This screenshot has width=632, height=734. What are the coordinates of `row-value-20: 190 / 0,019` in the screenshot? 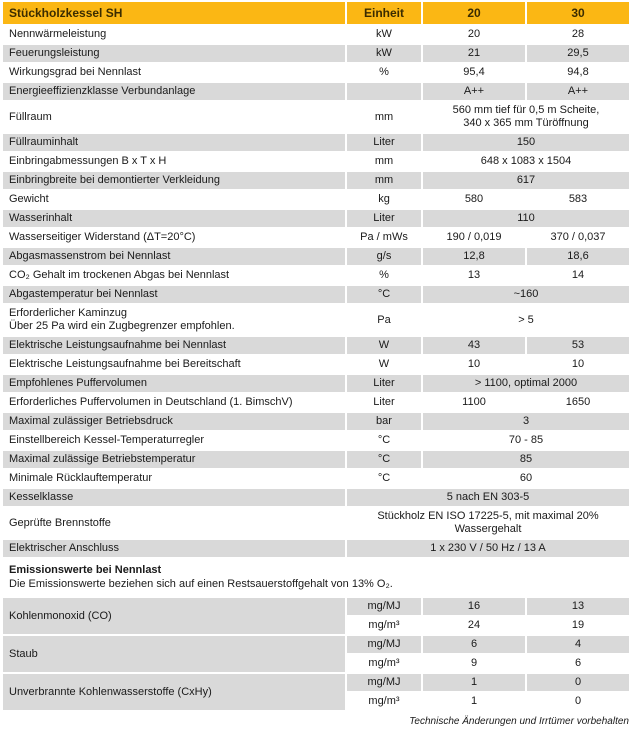 It's located at (474, 237).